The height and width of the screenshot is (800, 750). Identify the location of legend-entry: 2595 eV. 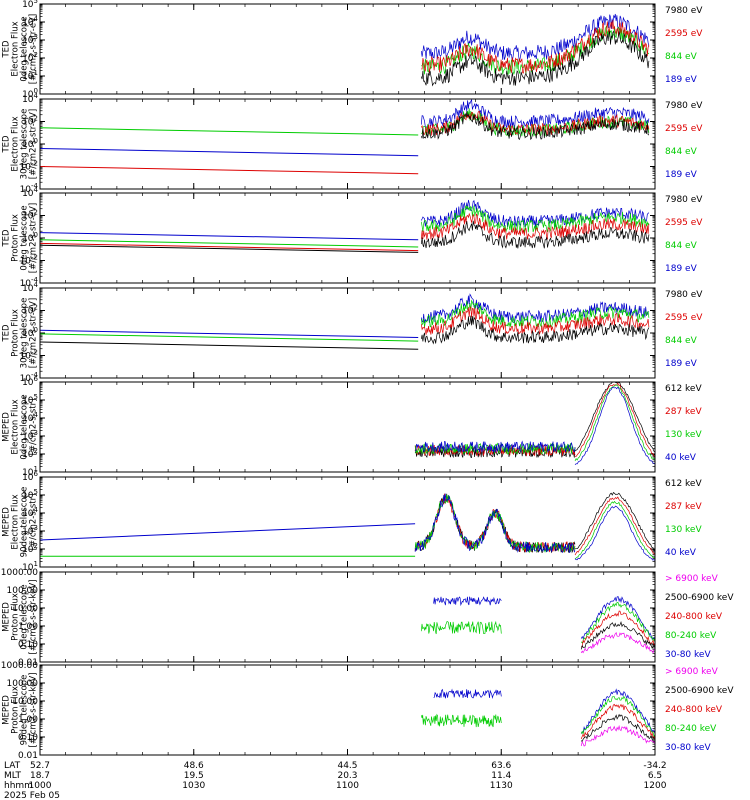
(684, 34).